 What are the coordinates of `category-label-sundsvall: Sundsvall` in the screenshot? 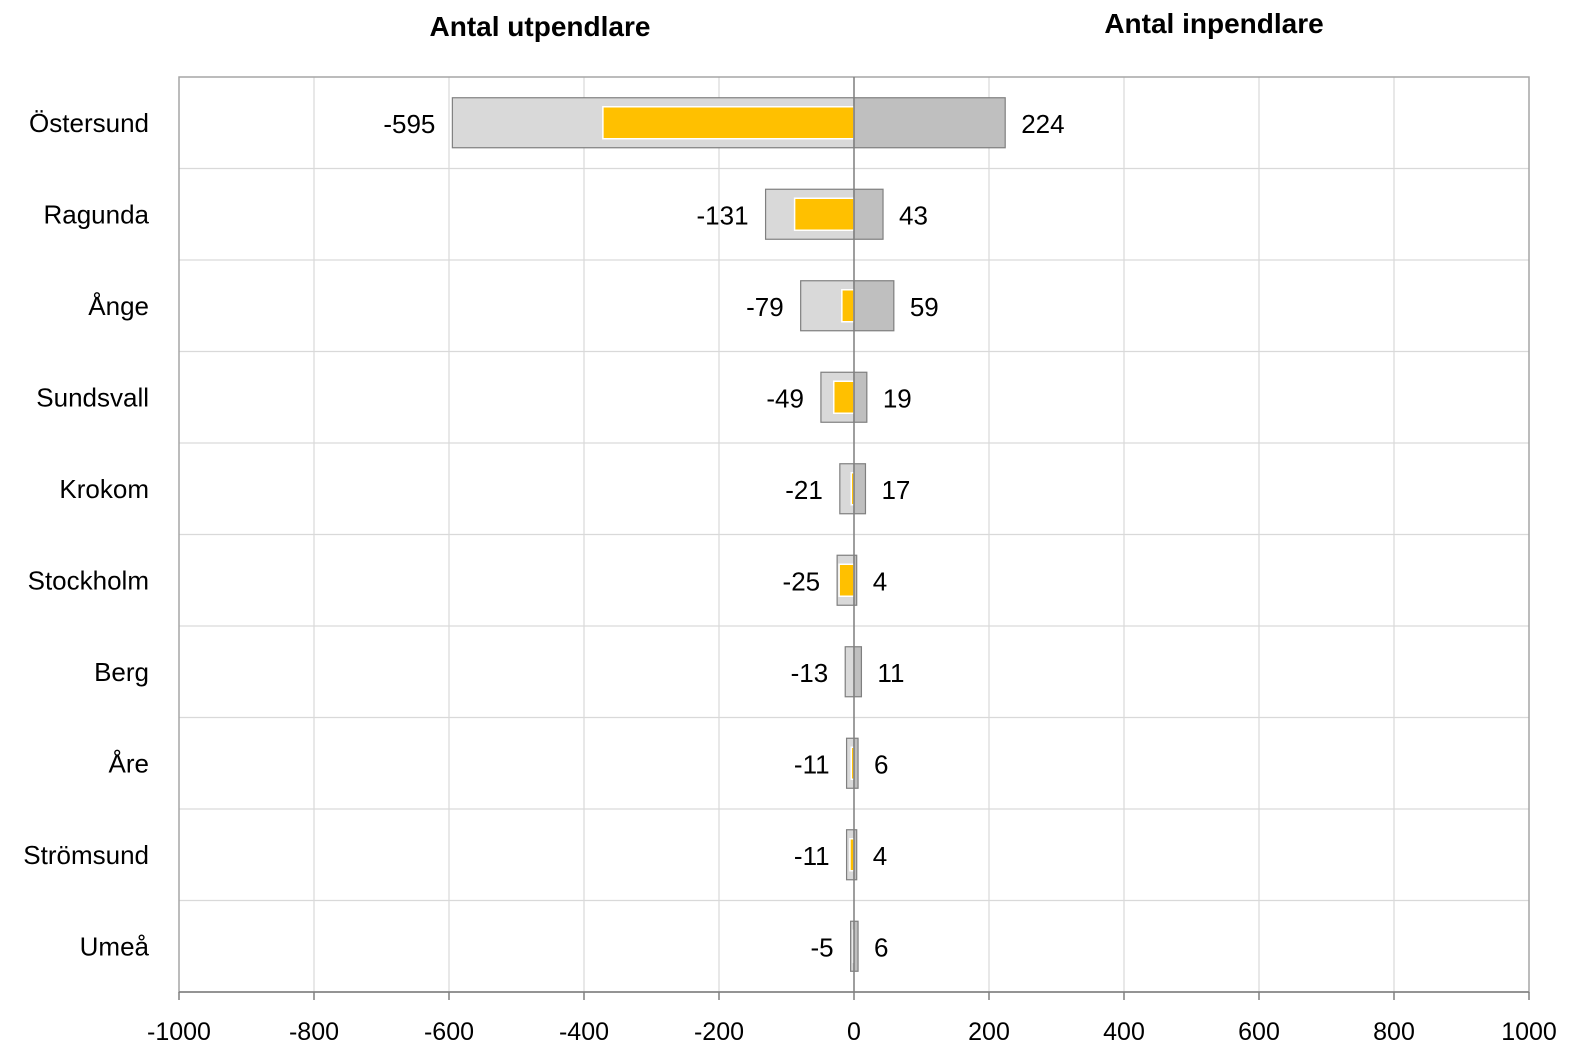 It's located at (92, 397).